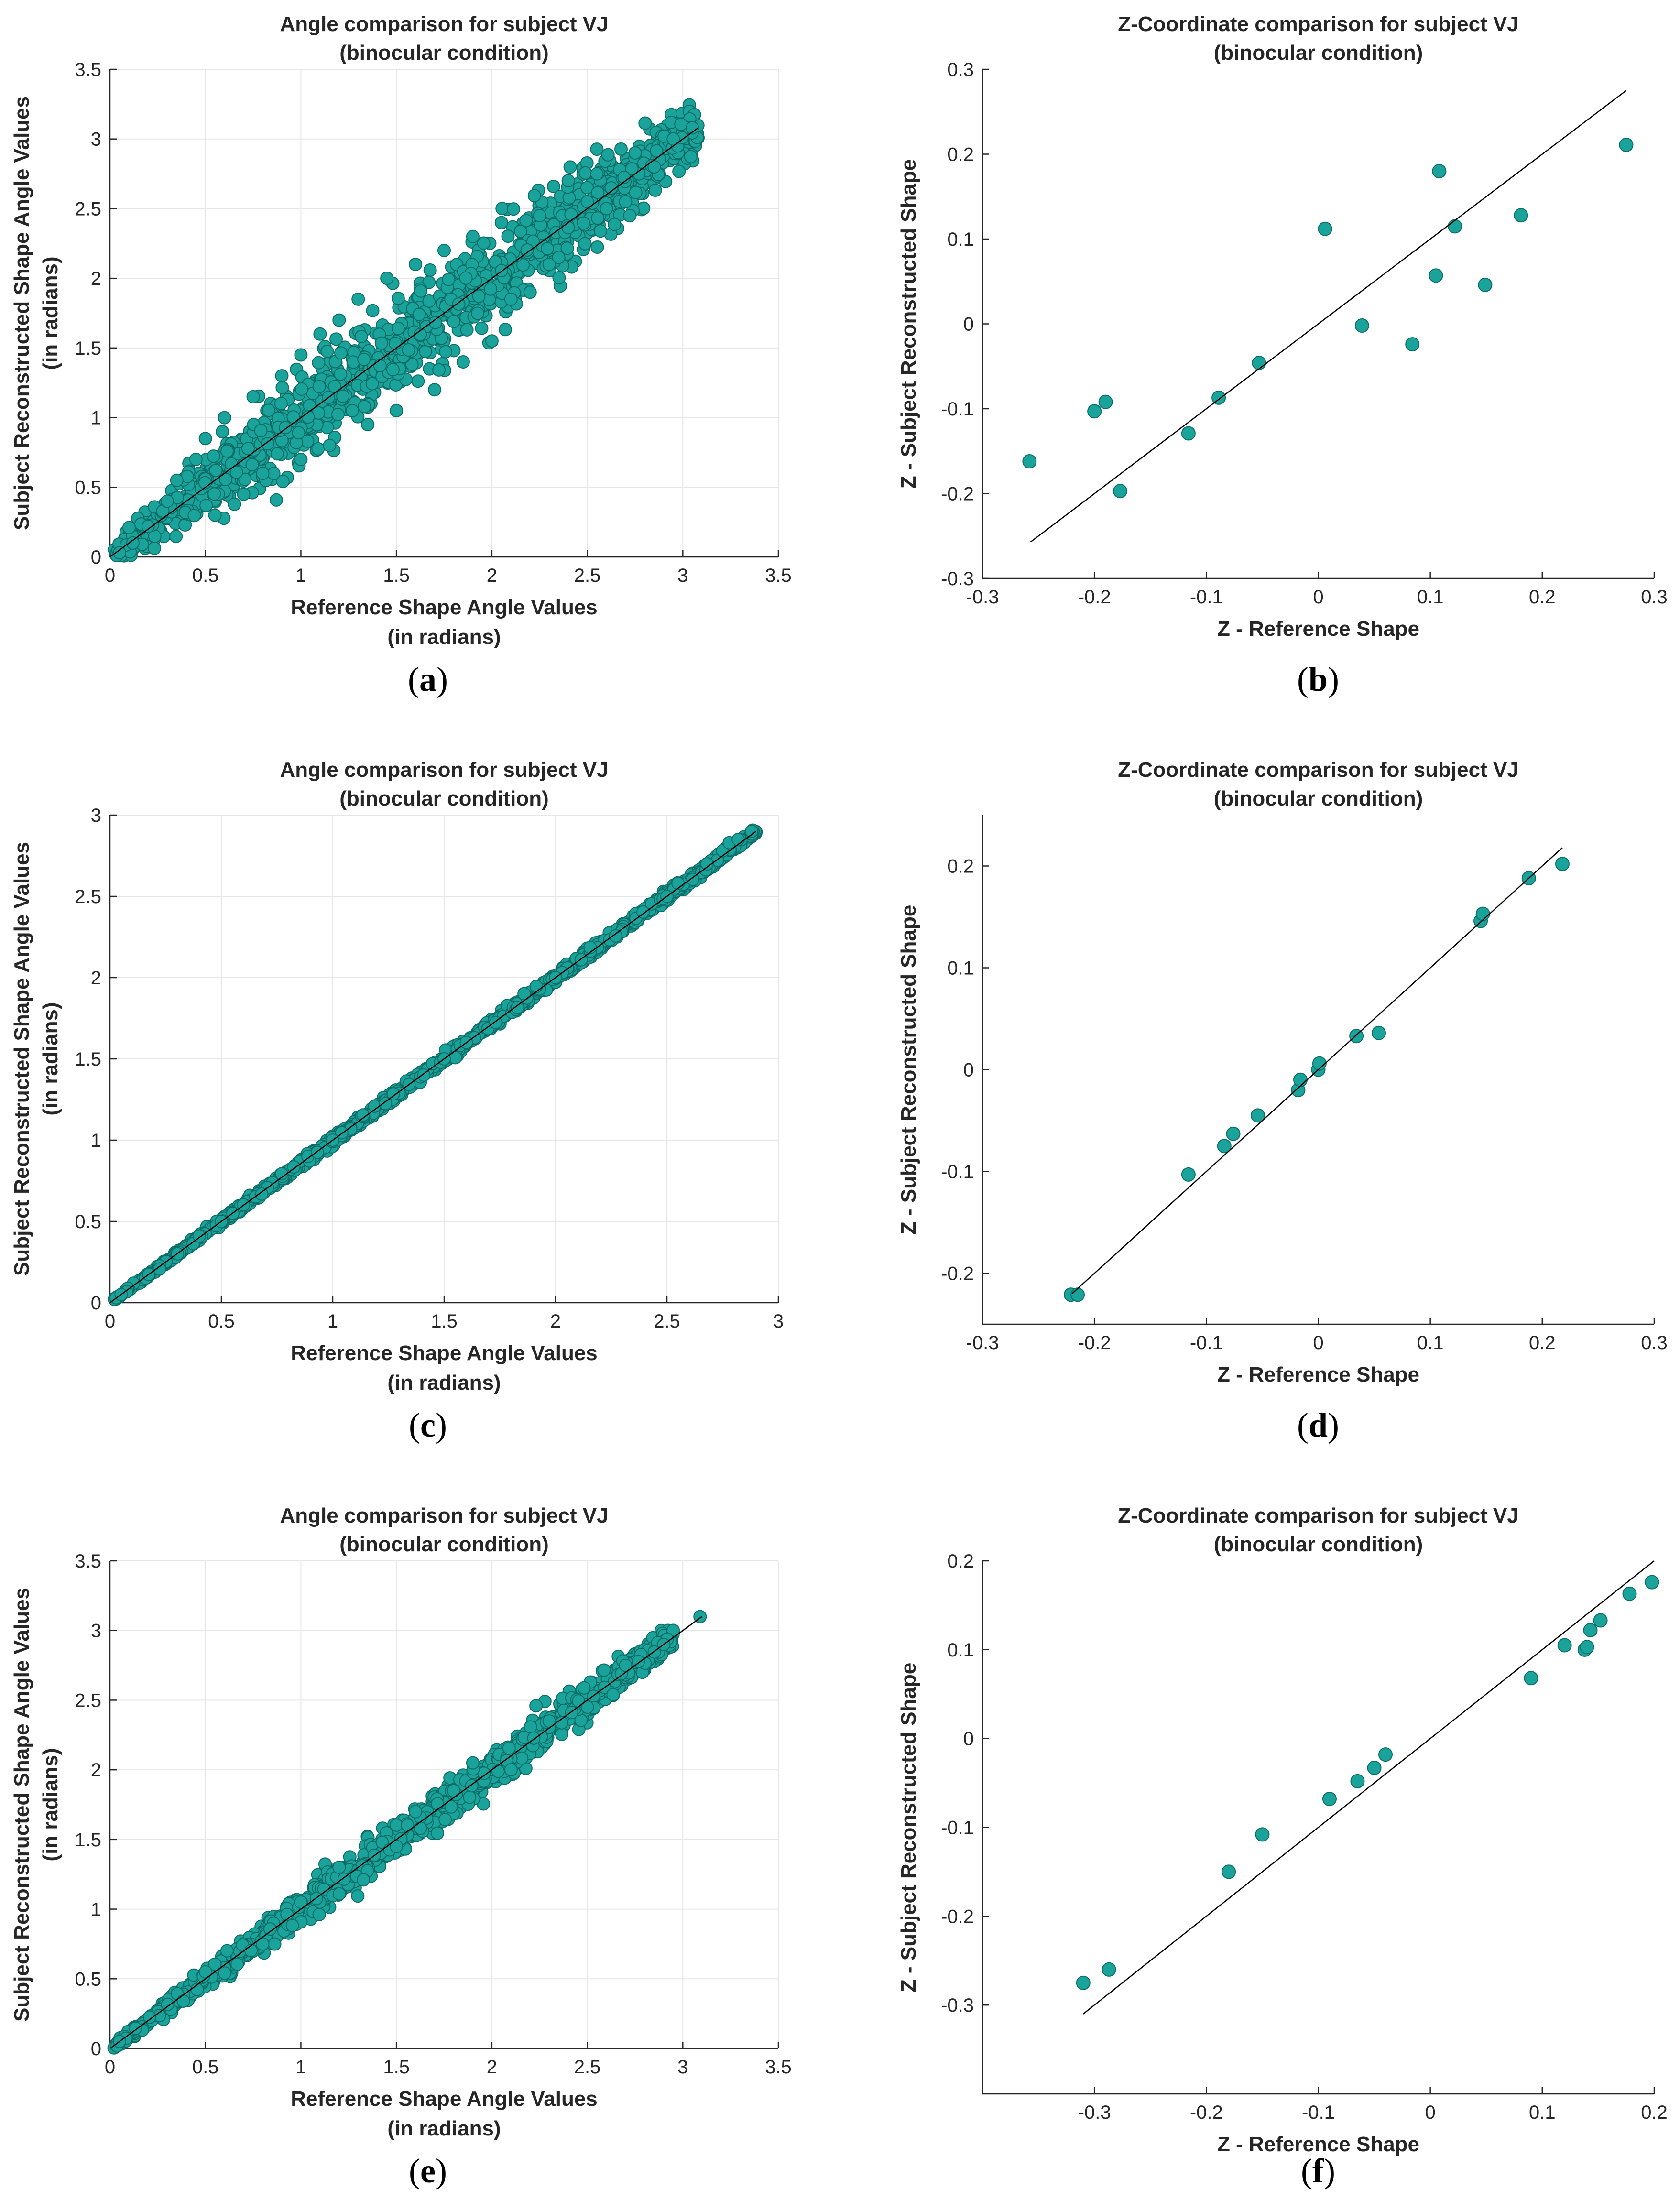 This screenshot has height=2211, width=1680. Describe the element at coordinates (779, 1321) in the screenshot. I see `x-tick-label: 3` at that location.